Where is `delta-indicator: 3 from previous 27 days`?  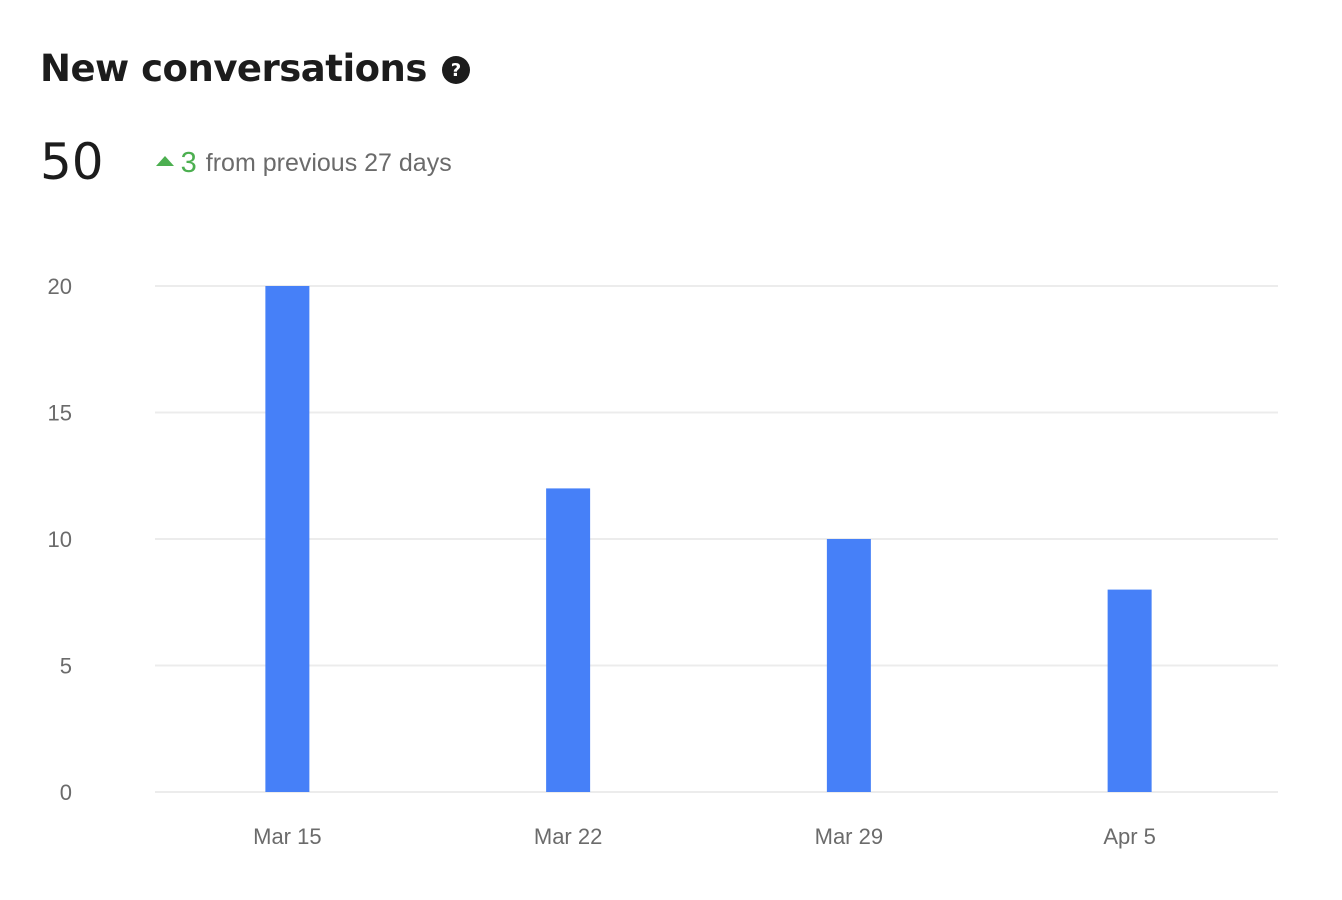
delta-indicator: 3 from previous 27 days is located at coordinates (303, 163).